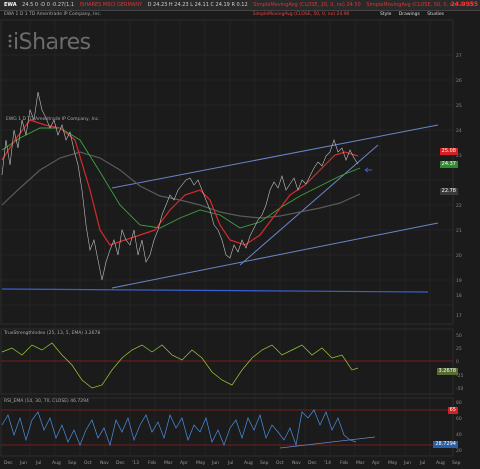  What do you see at coordinates (53, 119) in the screenshot?
I see `price-panel-label: EWG 1 D TD Ameritrade IP Company, Inc.` at bounding box center [53, 119].